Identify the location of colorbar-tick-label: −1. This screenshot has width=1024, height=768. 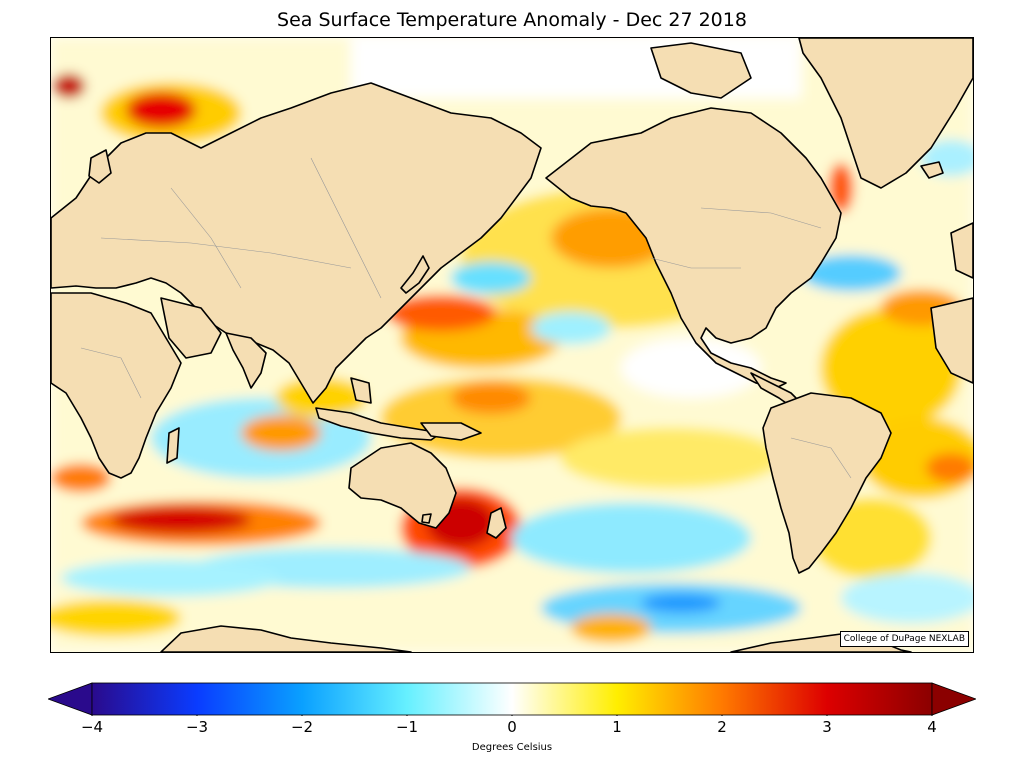
(407, 727).